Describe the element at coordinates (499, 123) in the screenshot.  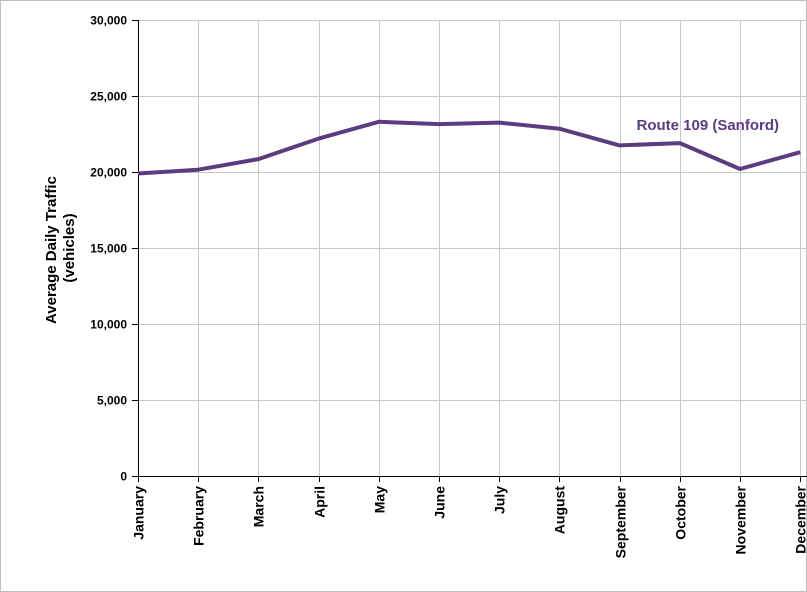
I see `data-point-july` at that location.